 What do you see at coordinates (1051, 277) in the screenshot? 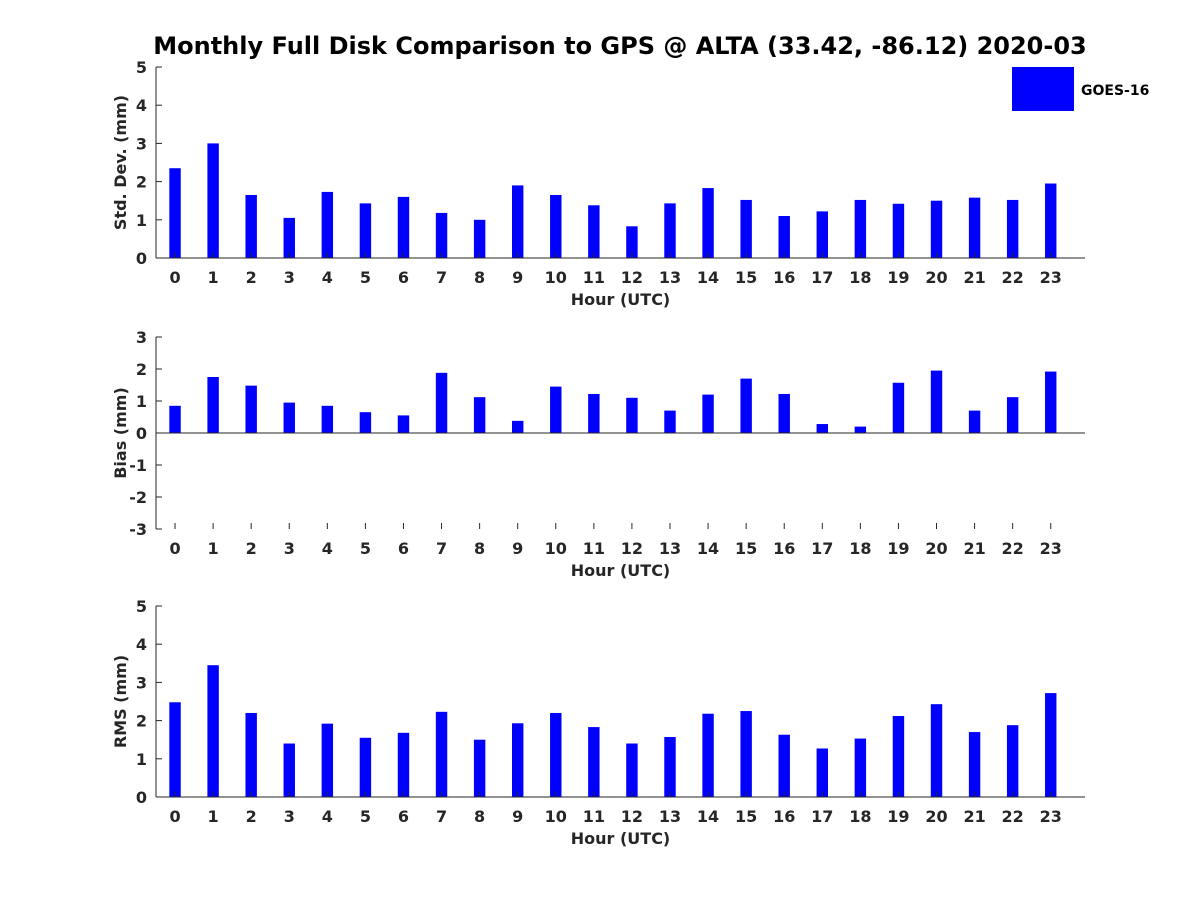
I see `std-dev-x-tick-label: 23` at bounding box center [1051, 277].